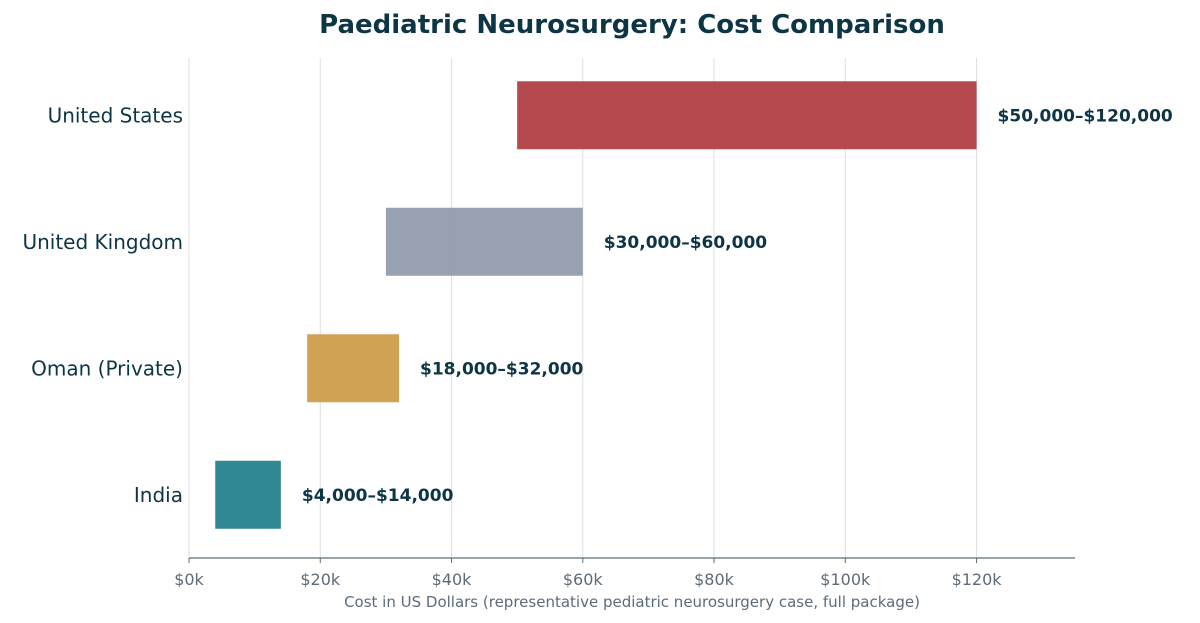 Image resolution: width=1200 pixels, height=623 pixels. Describe the element at coordinates (686, 243) in the screenshot. I see `value-label: $30,000–$60,000` at that location.